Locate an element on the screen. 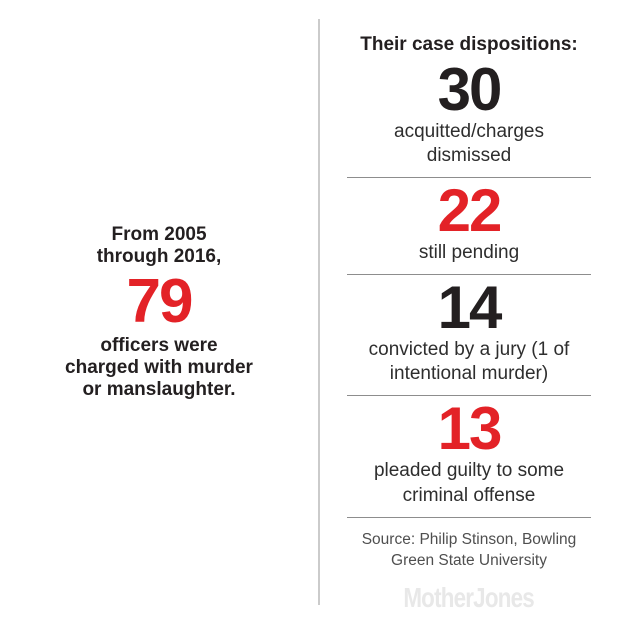  disposition-label: pleaded guilty to some criminal offense is located at coordinates (469, 483).